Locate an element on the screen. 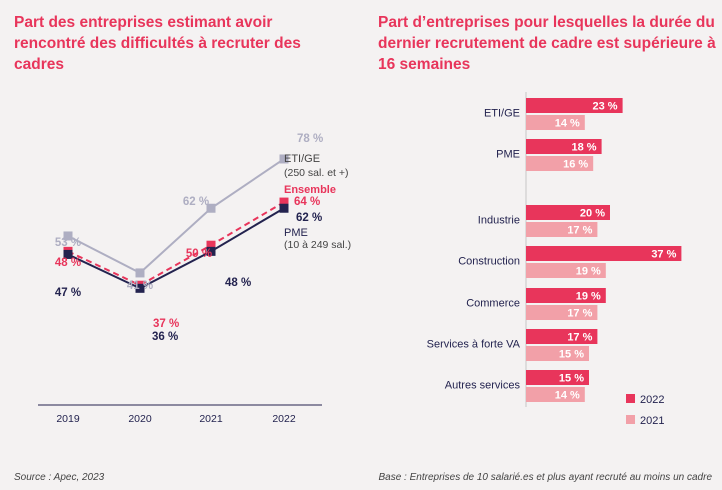  bar-label-2021-3: 19 % is located at coordinates (588, 272).